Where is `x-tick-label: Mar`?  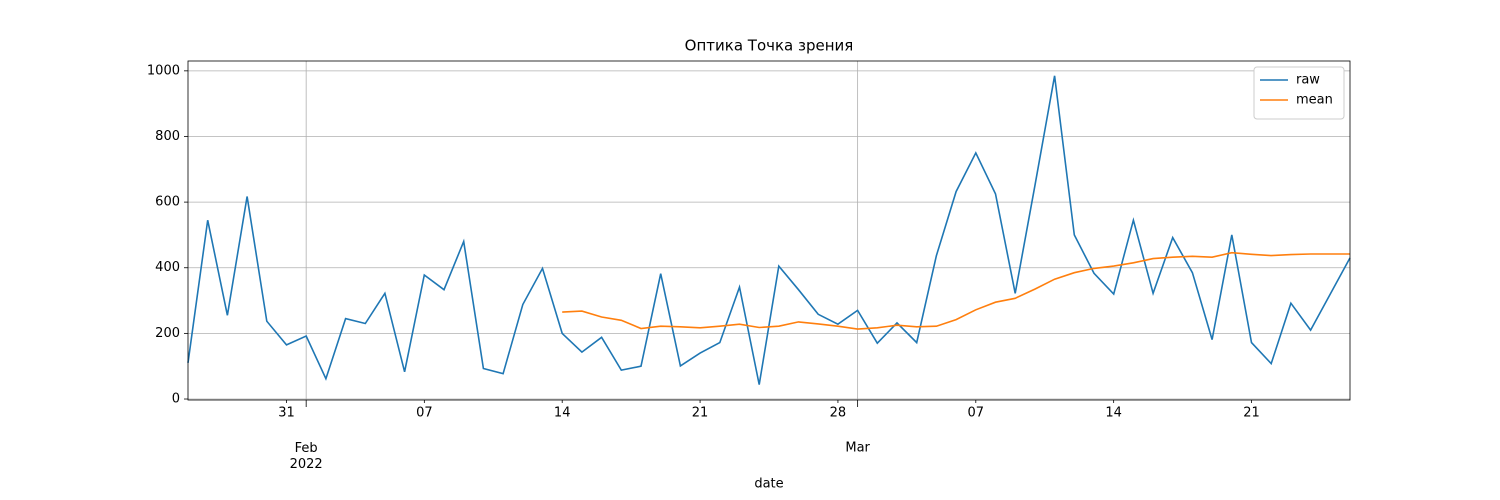 x-tick-label: Mar is located at coordinates (857, 448).